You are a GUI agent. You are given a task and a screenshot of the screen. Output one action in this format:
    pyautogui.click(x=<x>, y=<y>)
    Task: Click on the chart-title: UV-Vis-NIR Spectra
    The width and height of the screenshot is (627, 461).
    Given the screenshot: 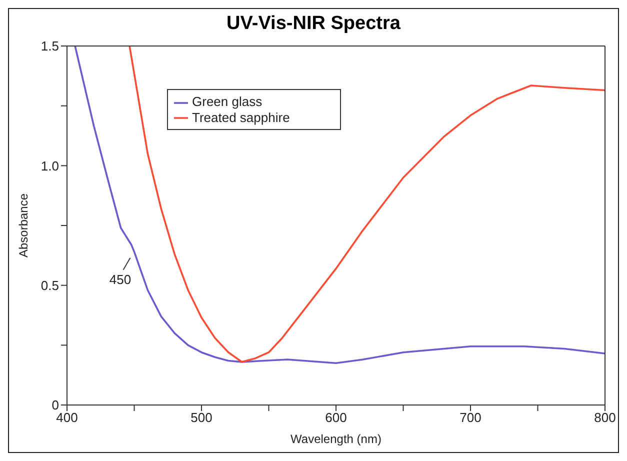 What is the action you would take?
    pyautogui.click(x=314, y=24)
    